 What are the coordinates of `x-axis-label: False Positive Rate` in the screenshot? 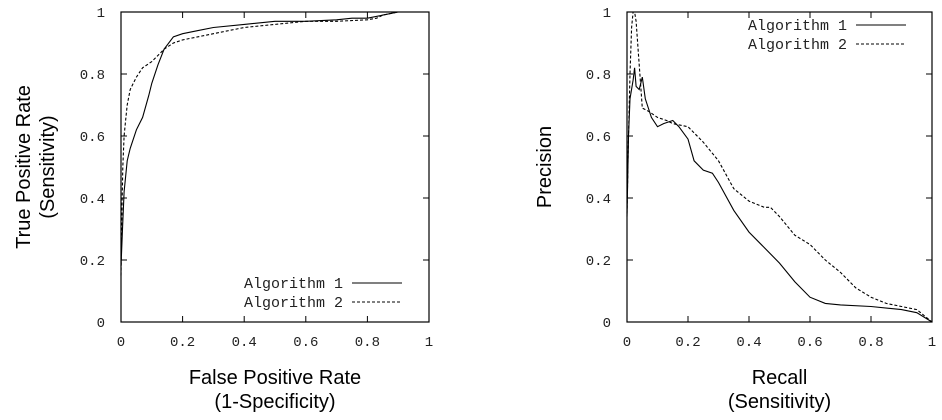 It's located at (275, 378).